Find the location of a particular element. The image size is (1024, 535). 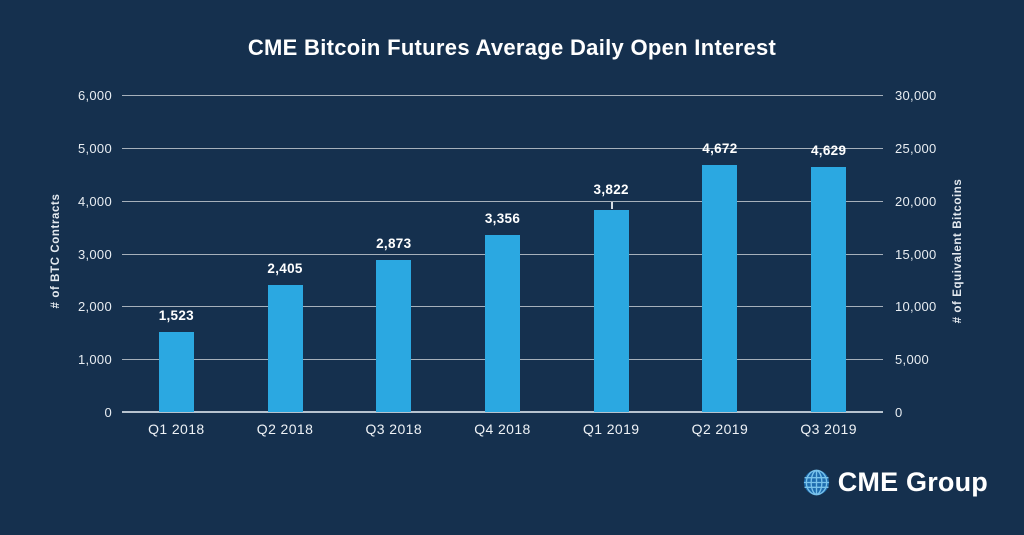

logo-text: CME Group is located at coordinates (912, 482).